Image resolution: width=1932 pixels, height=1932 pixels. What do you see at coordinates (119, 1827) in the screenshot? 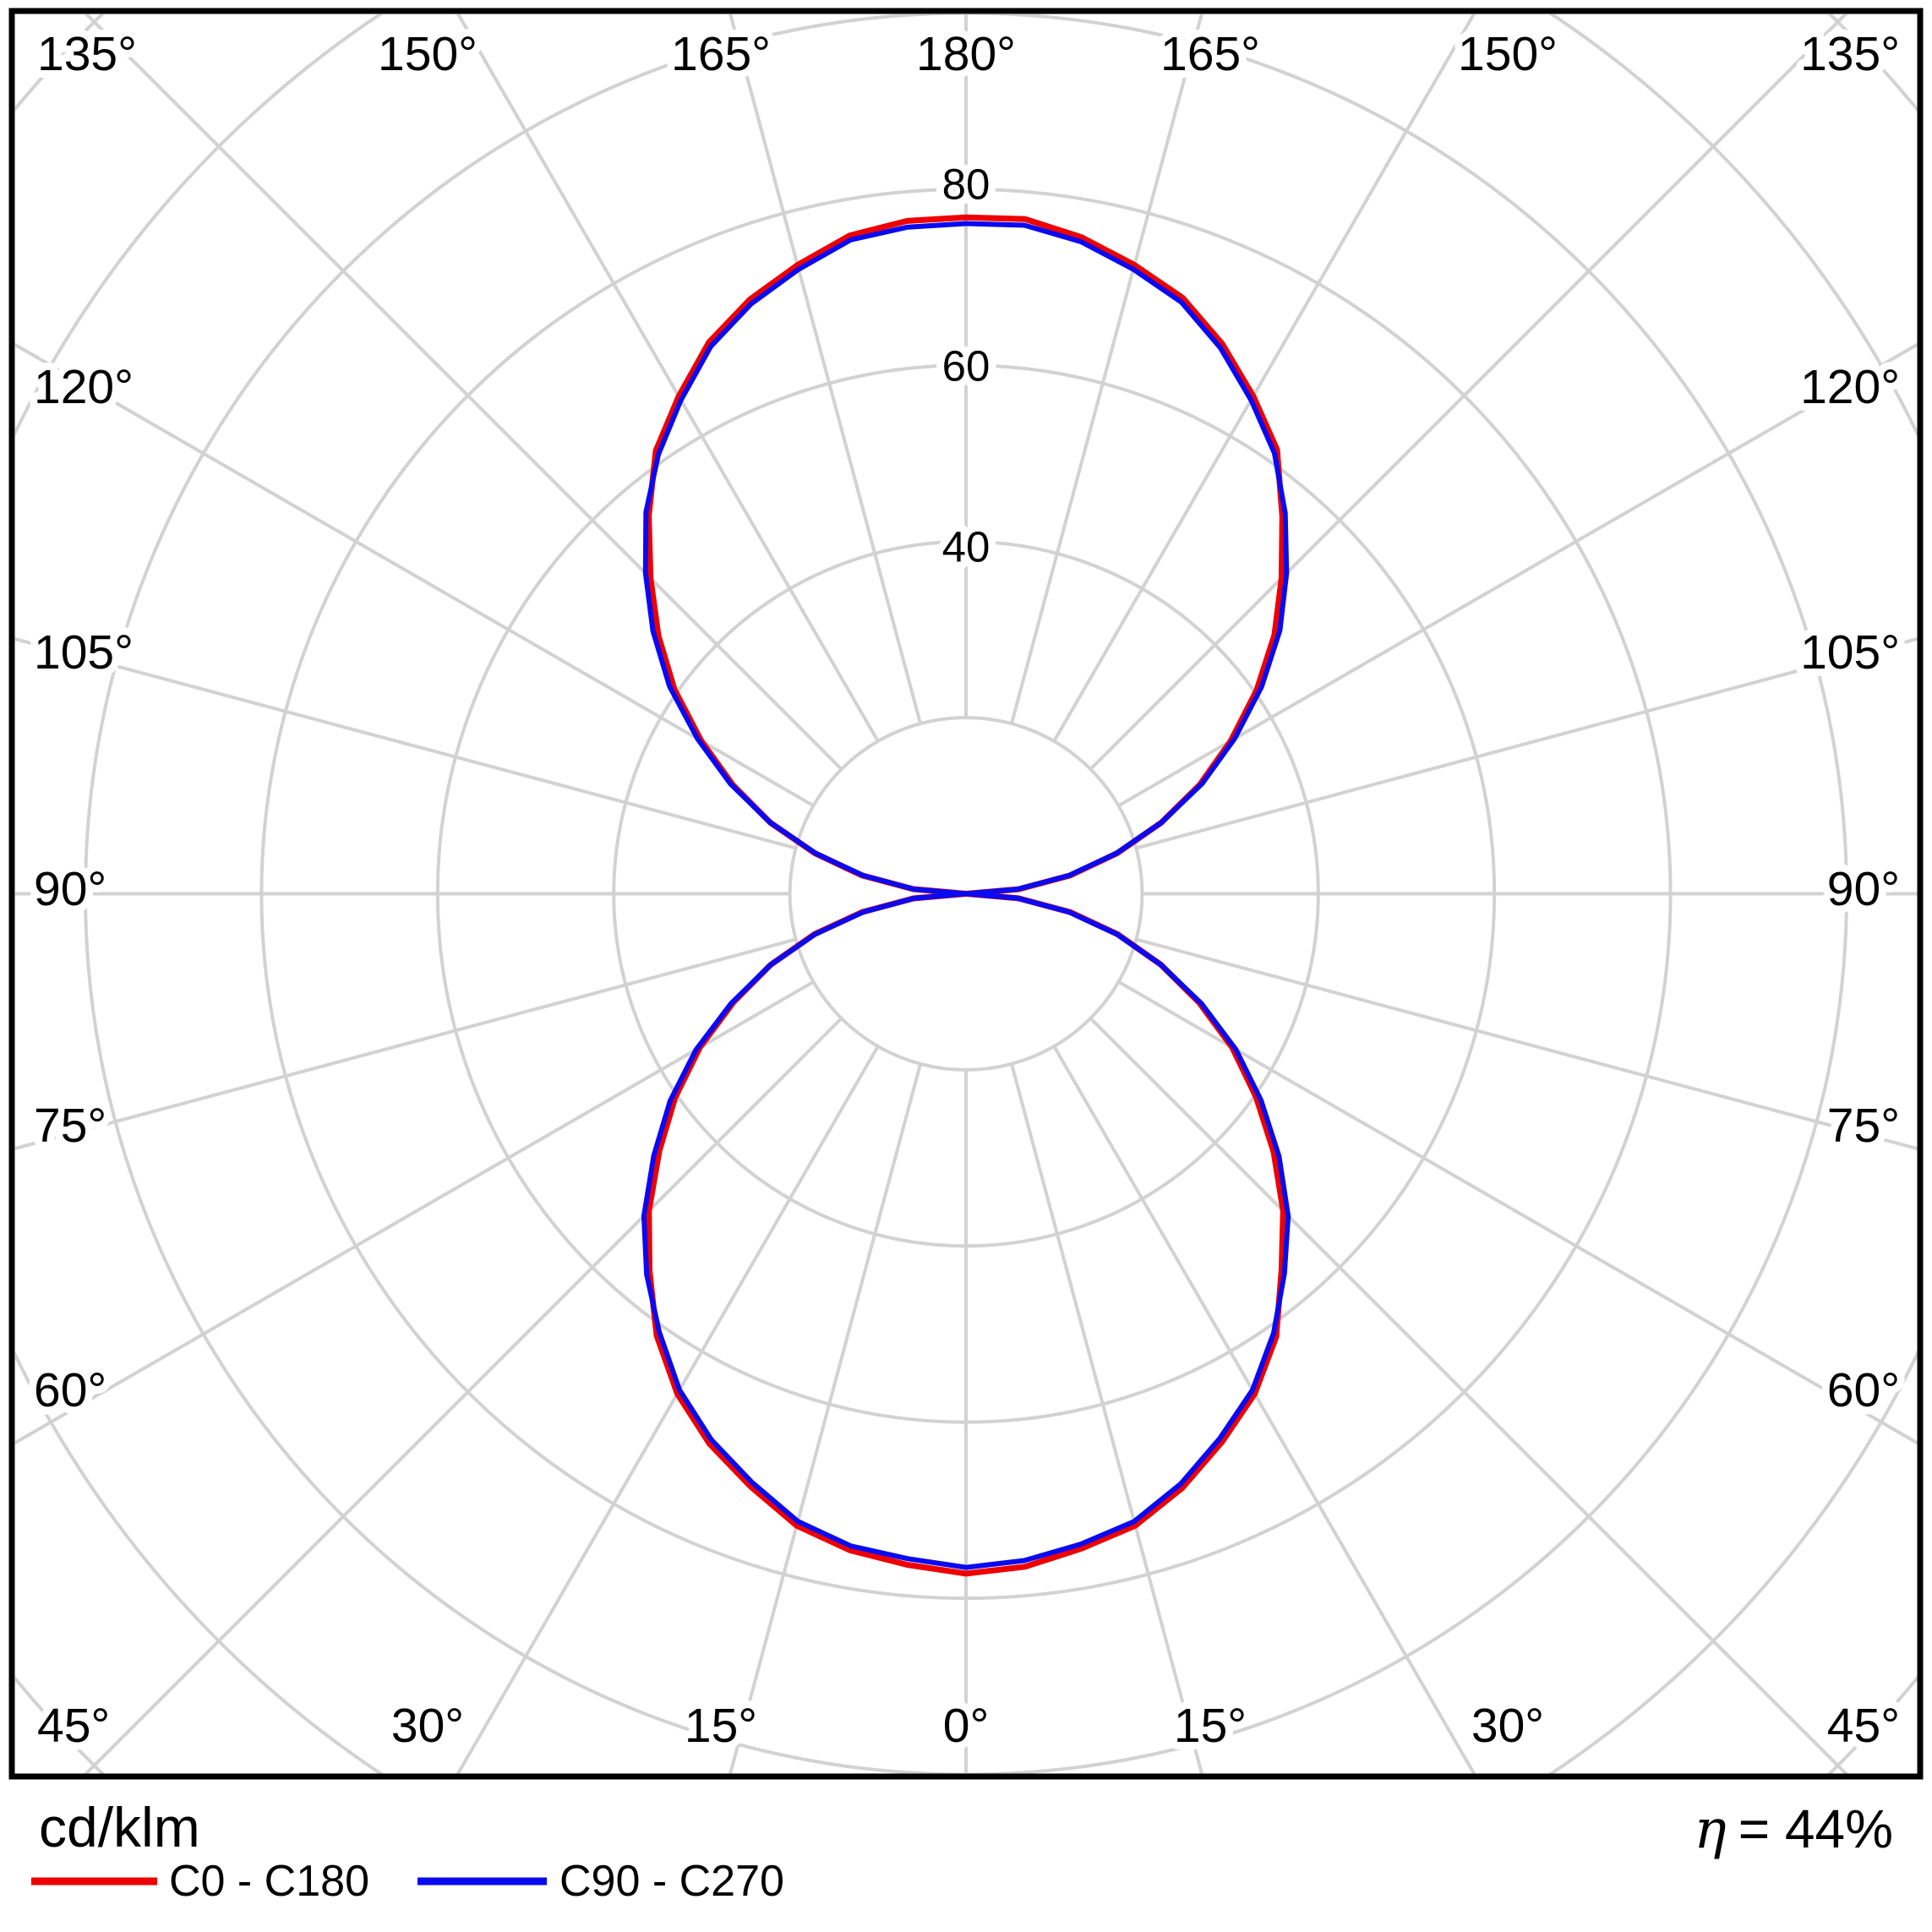
I see `unit-label: cd/klm` at bounding box center [119, 1827].